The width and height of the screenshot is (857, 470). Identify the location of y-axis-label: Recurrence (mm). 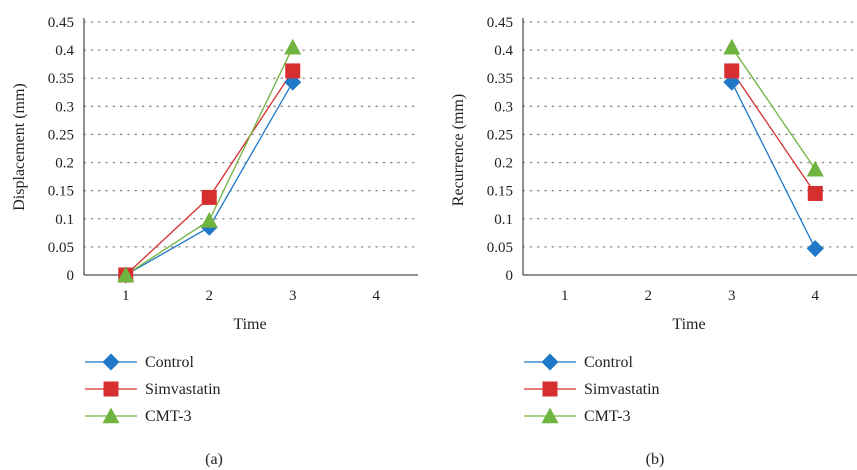
(458, 150).